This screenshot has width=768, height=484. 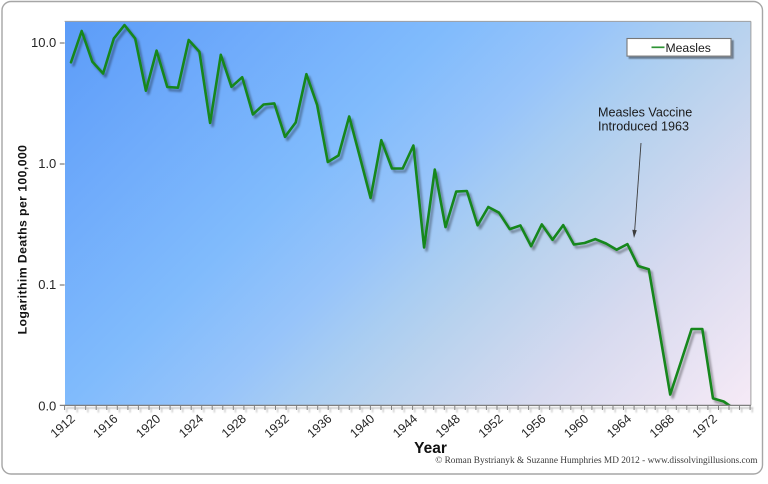 What do you see at coordinates (430, 448) in the screenshot?
I see `svg-text: Year` at bounding box center [430, 448].